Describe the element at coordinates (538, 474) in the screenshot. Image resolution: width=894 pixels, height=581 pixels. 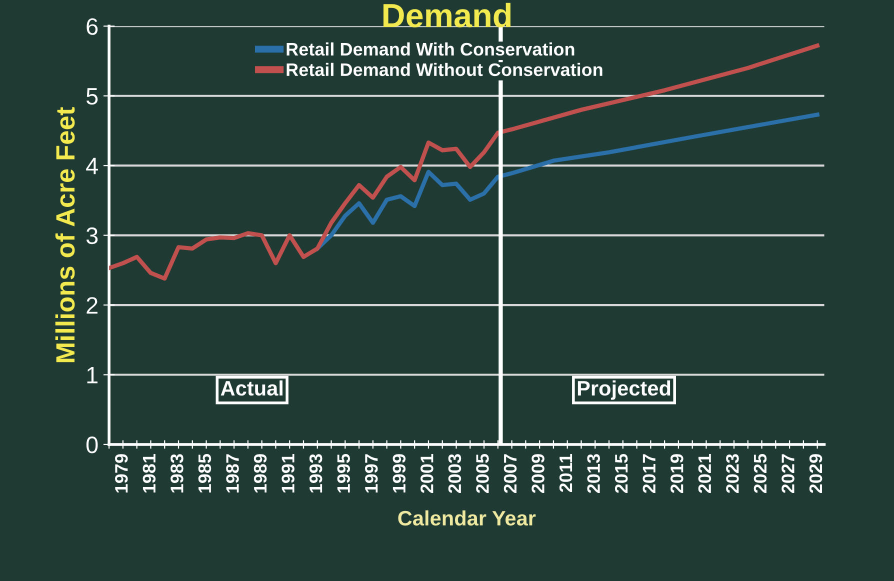
I see `x-tick-label: 2009` at that location.